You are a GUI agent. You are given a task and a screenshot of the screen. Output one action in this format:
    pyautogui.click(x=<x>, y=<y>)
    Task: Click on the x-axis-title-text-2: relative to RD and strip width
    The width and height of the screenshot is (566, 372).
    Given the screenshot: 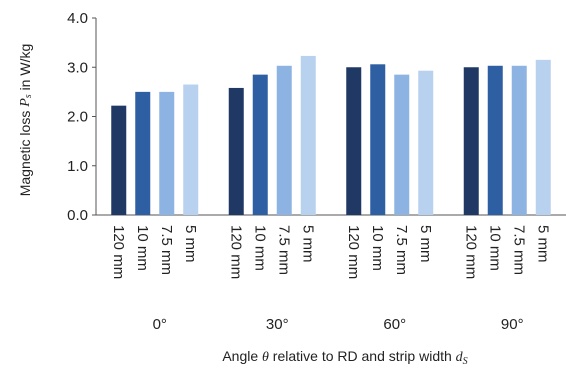 What is the action you would take?
    pyautogui.click(x=362, y=356)
    